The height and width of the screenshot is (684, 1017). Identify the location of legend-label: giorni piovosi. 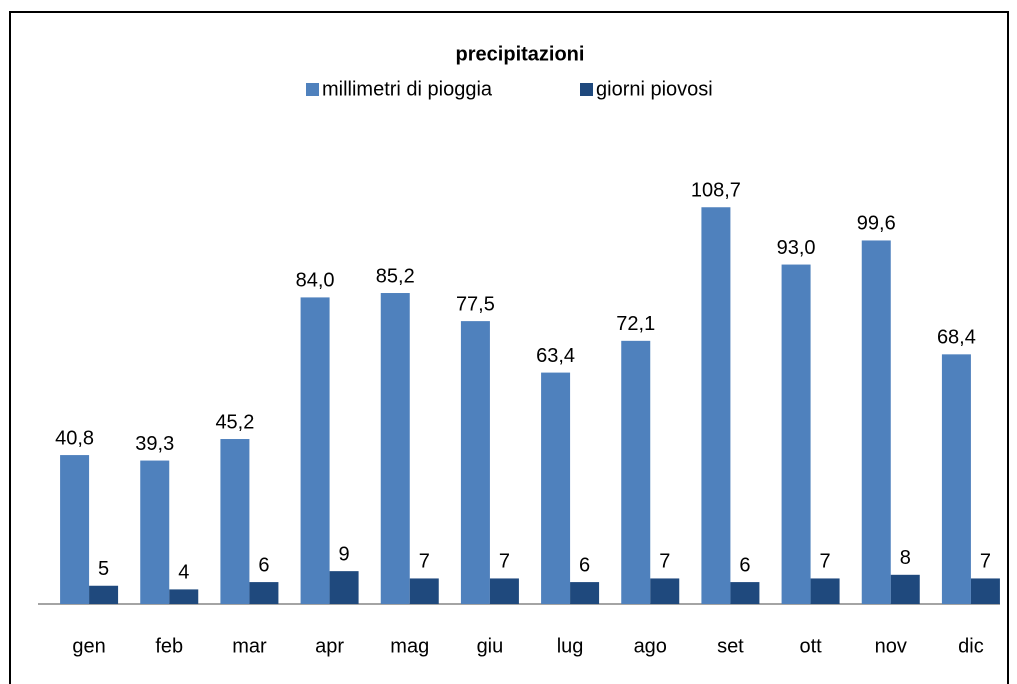
(654, 89).